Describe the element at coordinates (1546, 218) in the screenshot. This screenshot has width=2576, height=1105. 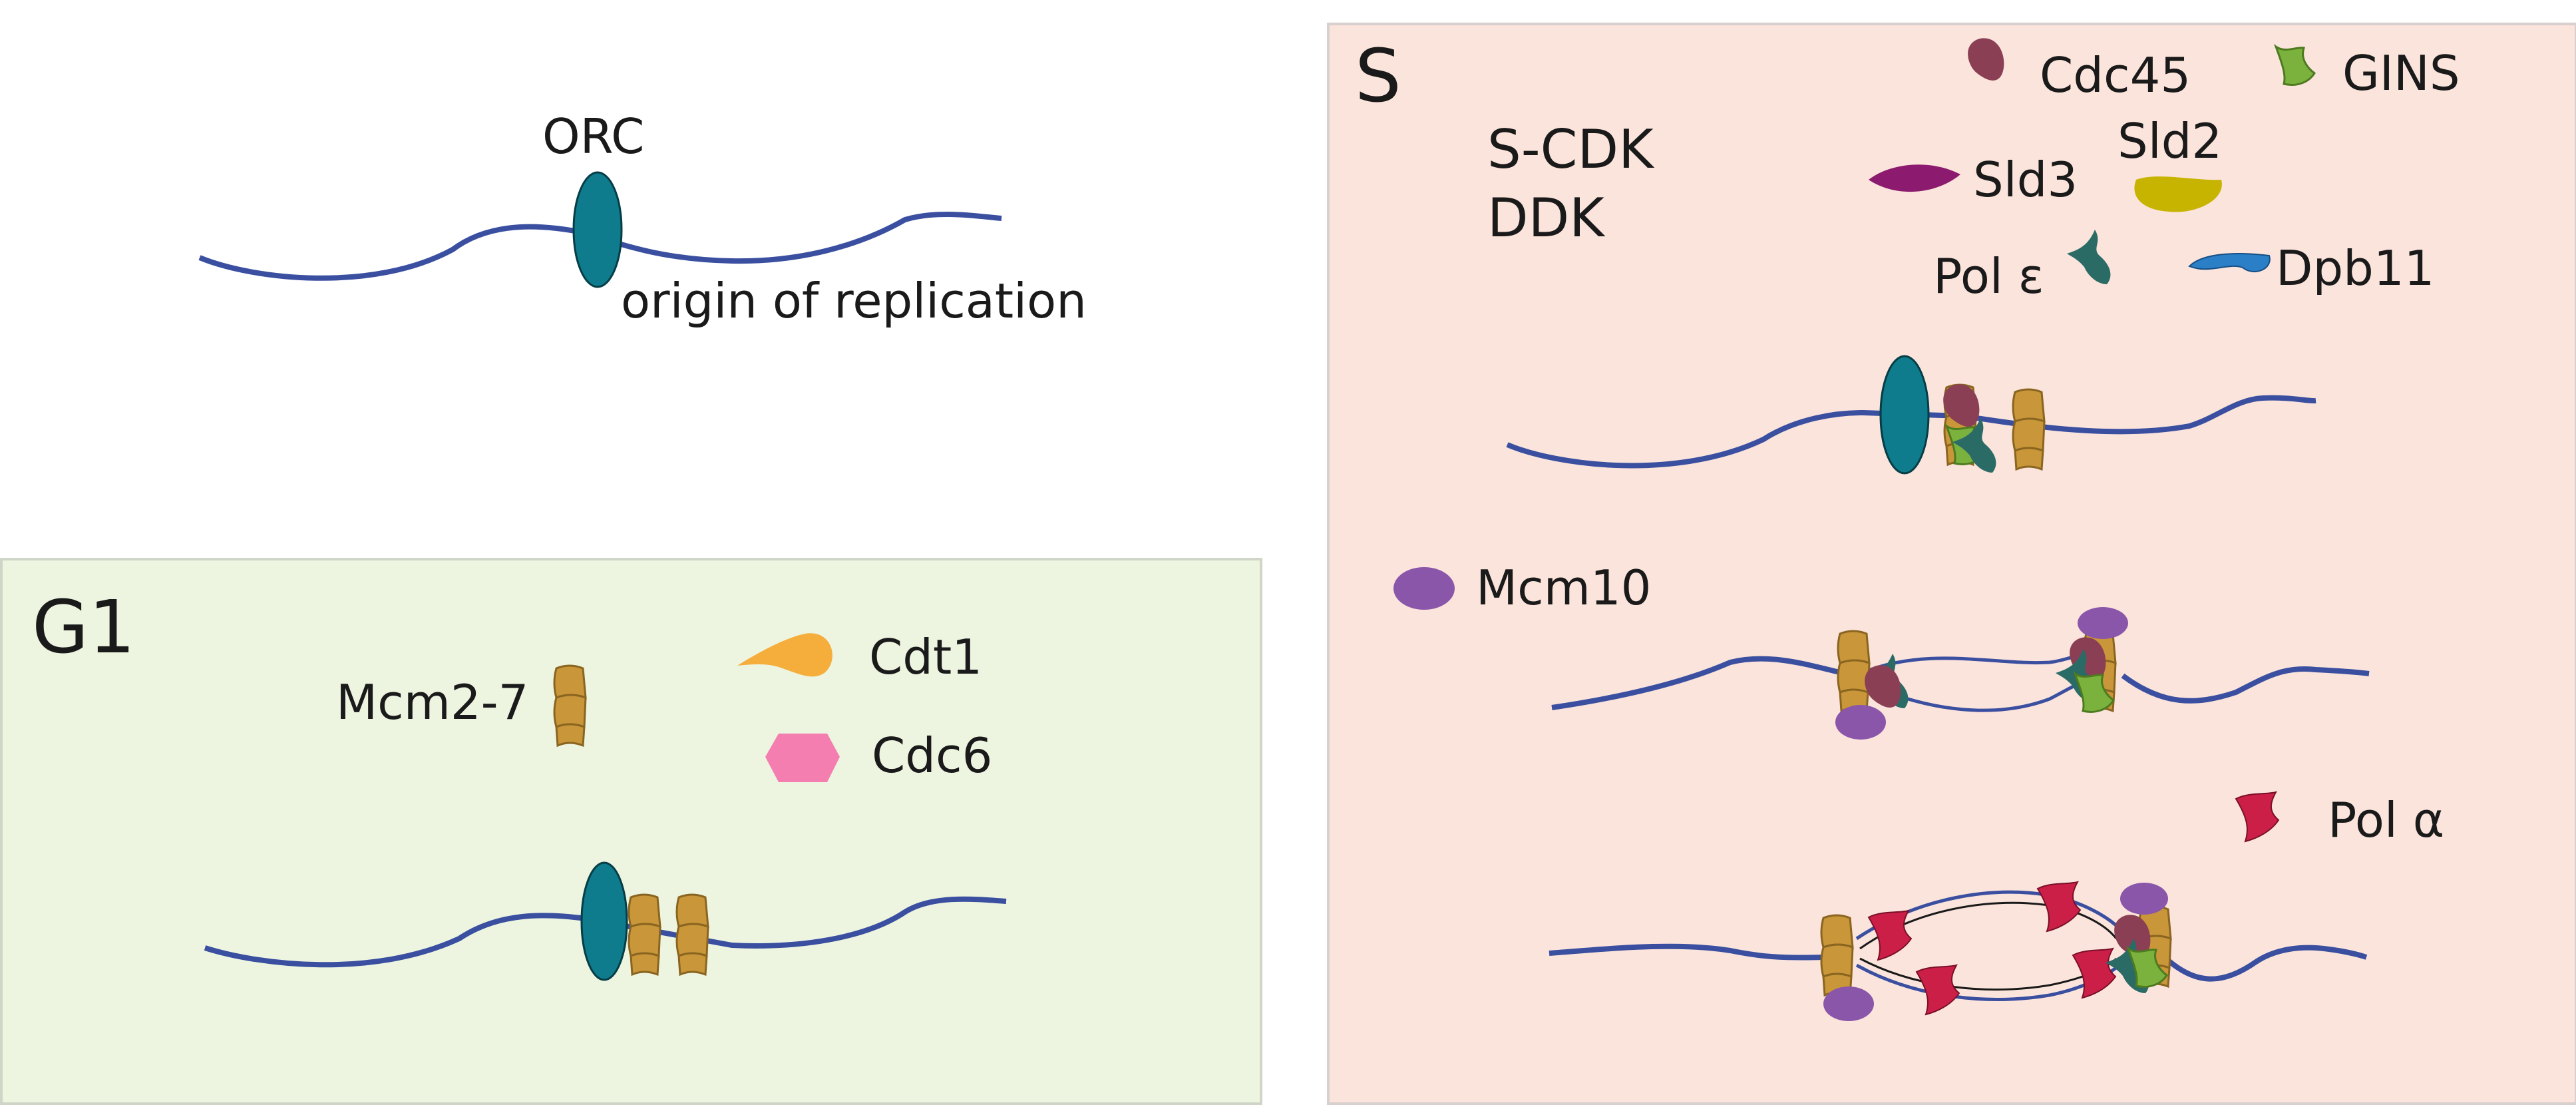
I see `ddk-label: DDK` at that location.